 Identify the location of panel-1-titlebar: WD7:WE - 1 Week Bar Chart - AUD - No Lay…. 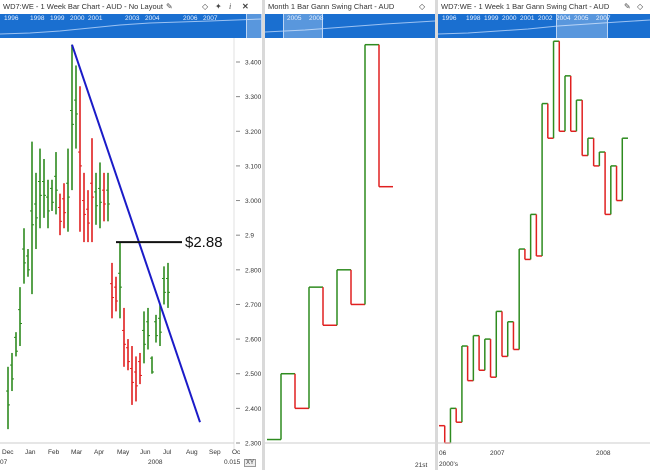
(131, 7).